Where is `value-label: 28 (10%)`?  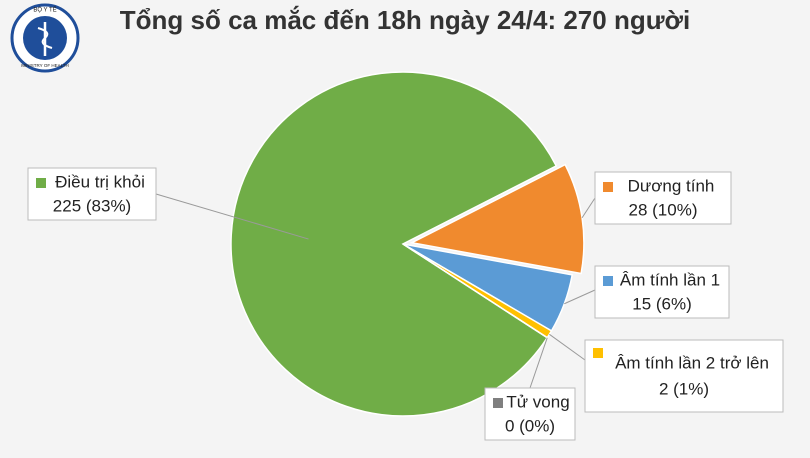
value-label: 28 (10%) is located at coordinates (663, 209).